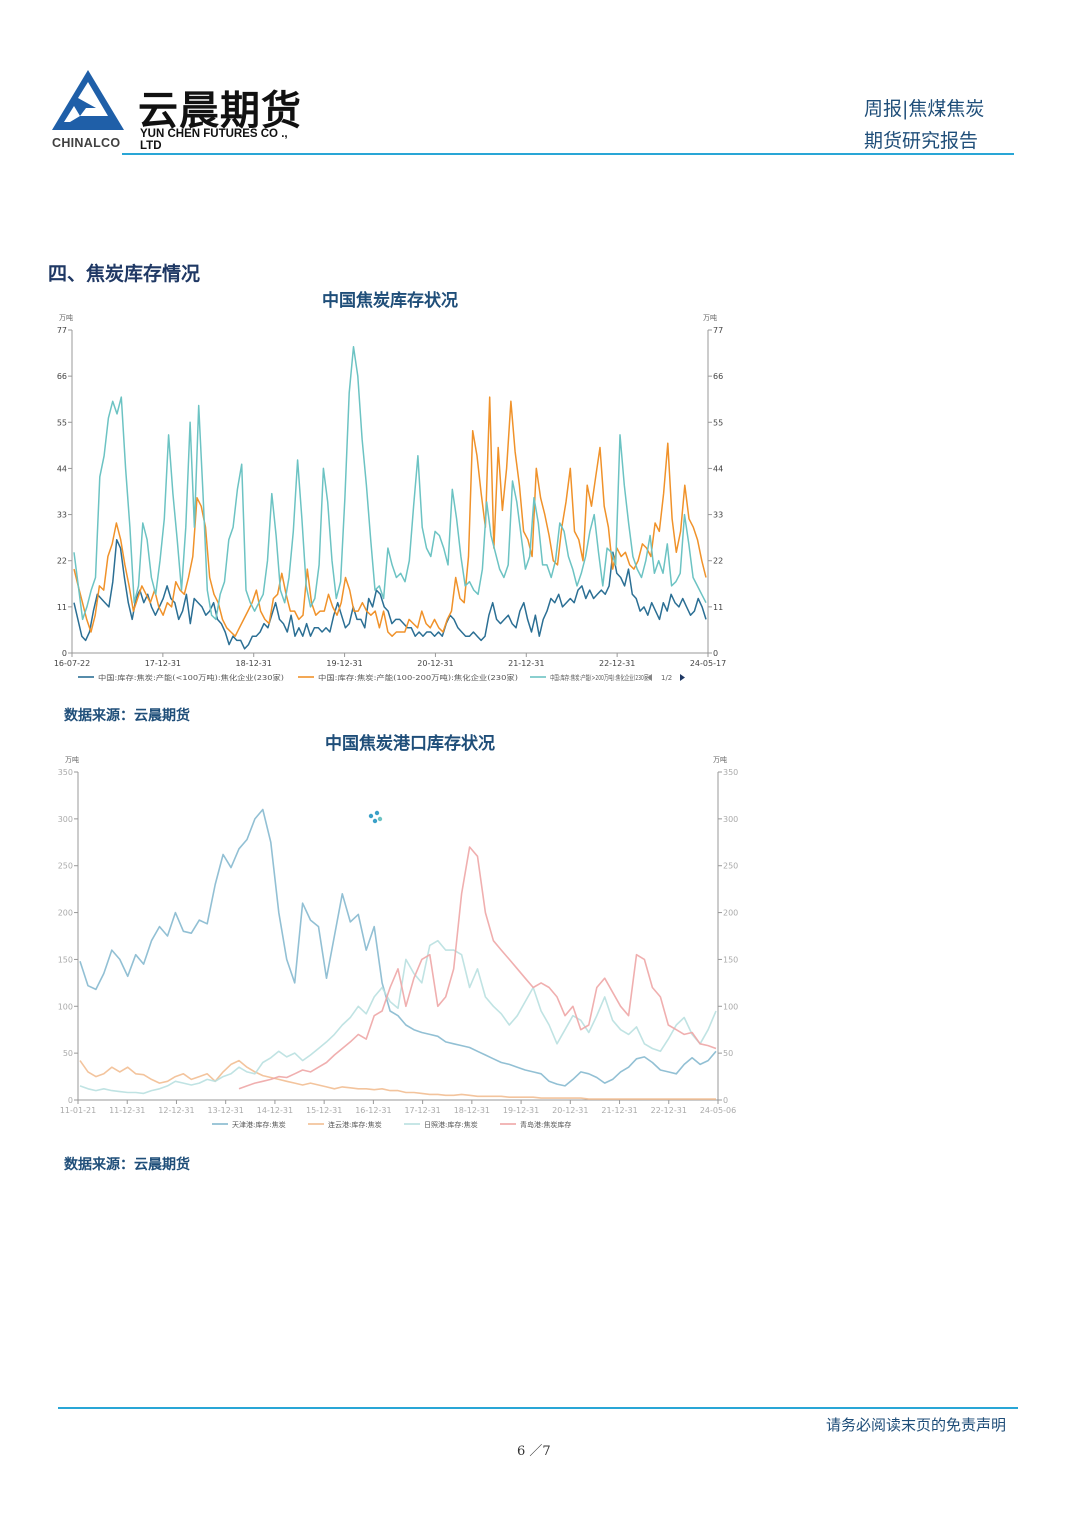 The image size is (1080, 1526). What do you see at coordinates (275, 1110) in the screenshot?
I see `x-tick-label: 14-12-31` at bounding box center [275, 1110].